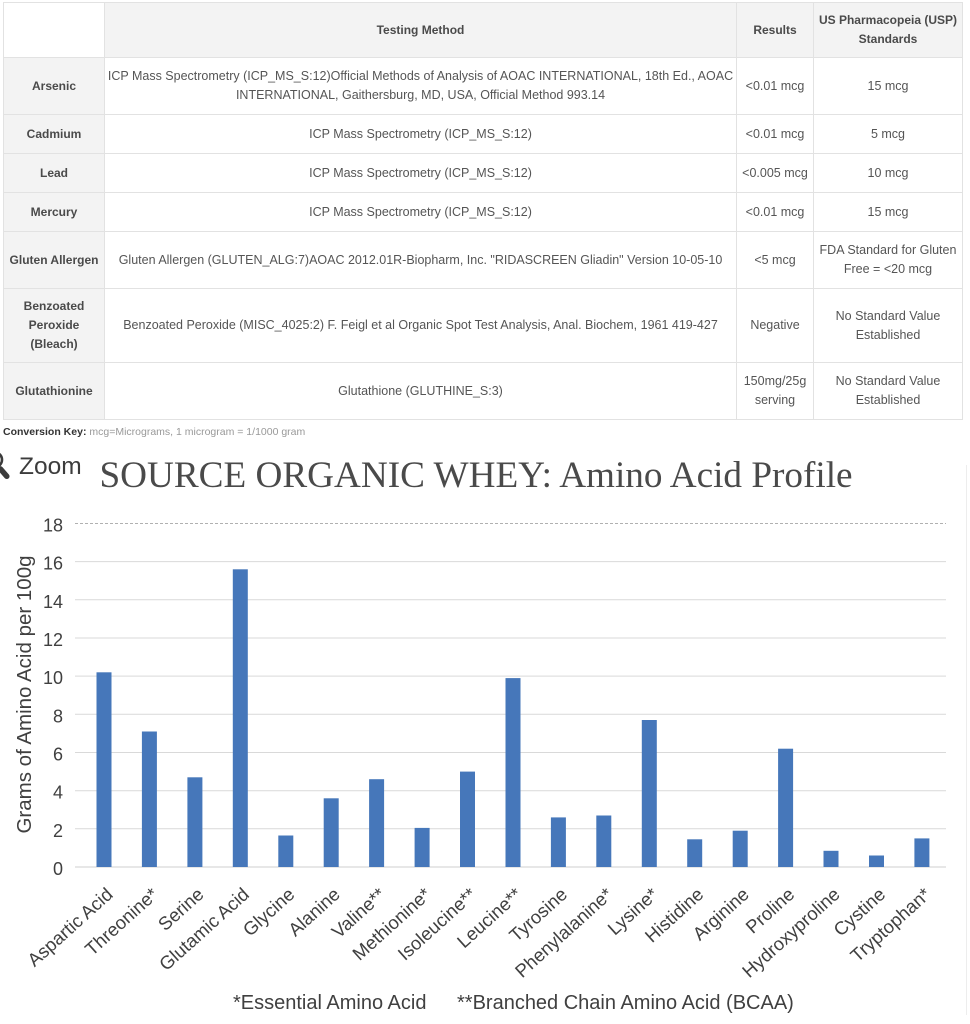  What do you see at coordinates (53, 678) in the screenshot?
I see `svg-text: 10` at bounding box center [53, 678].